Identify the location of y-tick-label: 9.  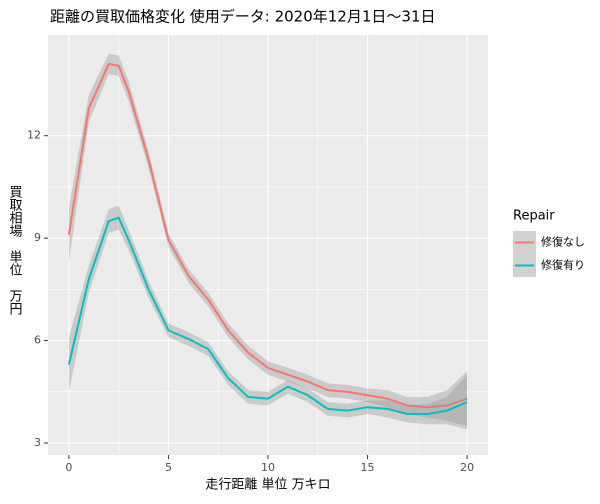
(37, 237).